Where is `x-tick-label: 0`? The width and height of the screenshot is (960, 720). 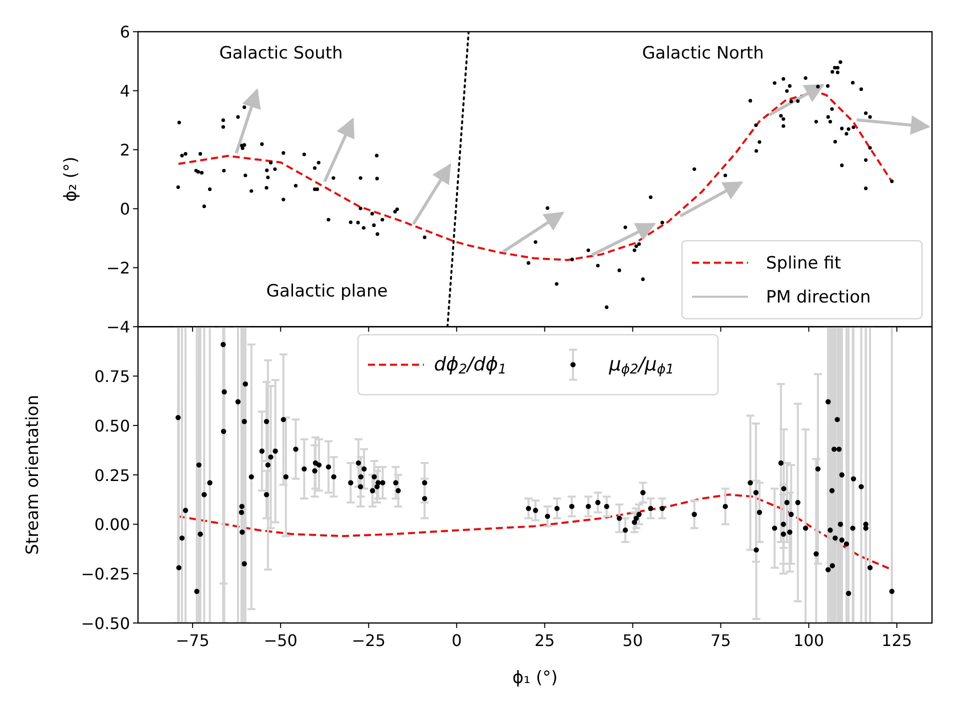
x-tick-label: 0 is located at coordinates (457, 640).